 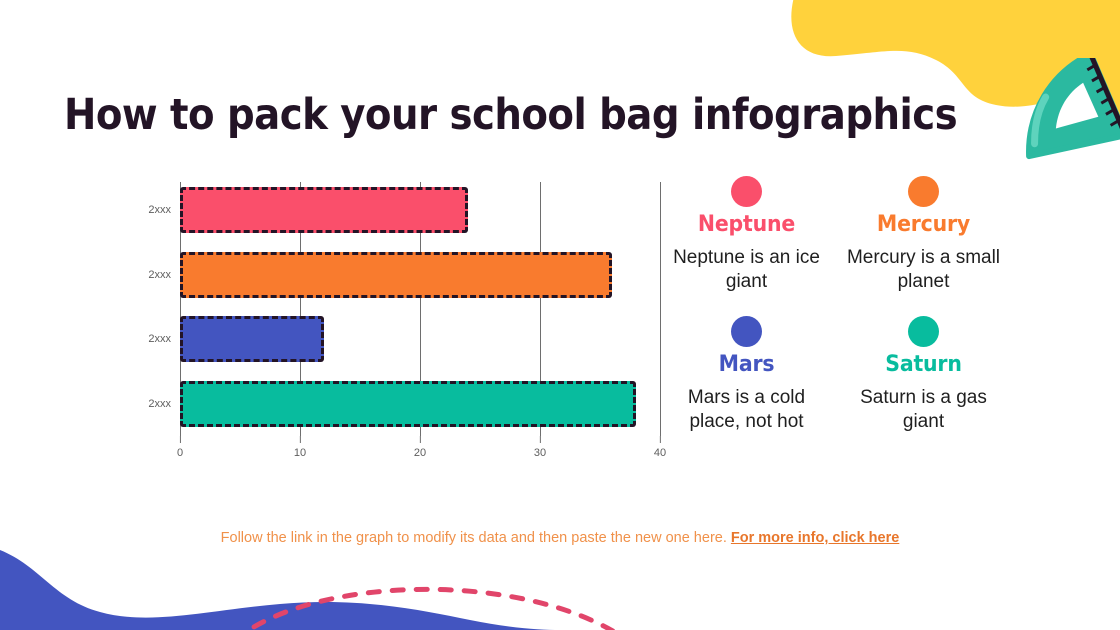 What do you see at coordinates (746, 410) in the screenshot?
I see `legend-description-mars: Mars is a cold place, not hot` at bounding box center [746, 410].